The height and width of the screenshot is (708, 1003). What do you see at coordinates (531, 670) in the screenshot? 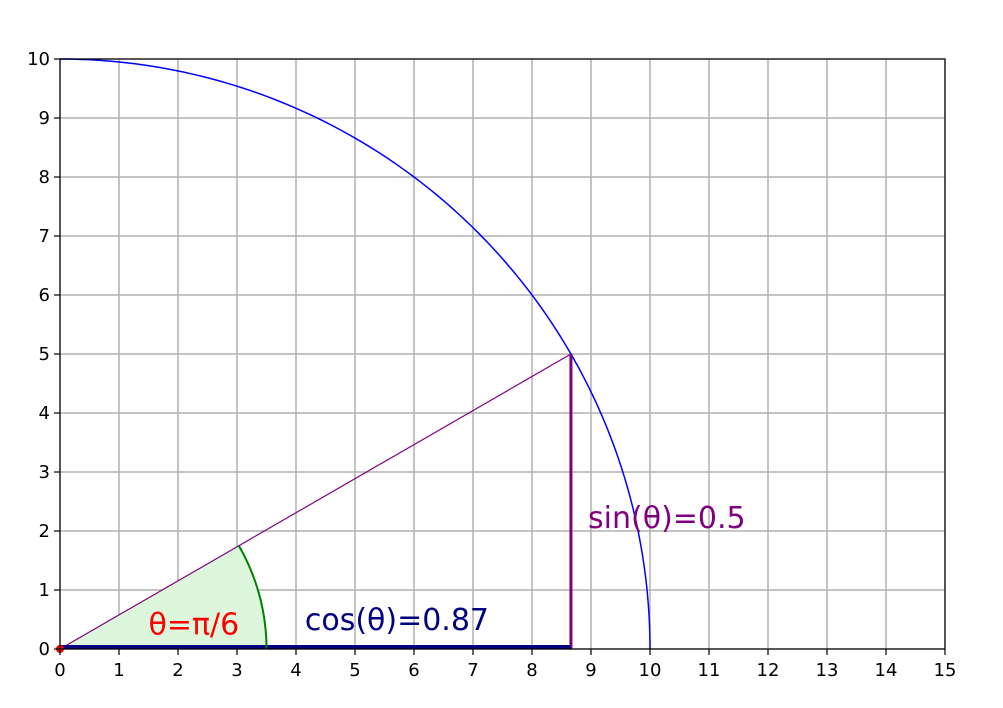
I see `x-tick-label: 8` at bounding box center [531, 670].